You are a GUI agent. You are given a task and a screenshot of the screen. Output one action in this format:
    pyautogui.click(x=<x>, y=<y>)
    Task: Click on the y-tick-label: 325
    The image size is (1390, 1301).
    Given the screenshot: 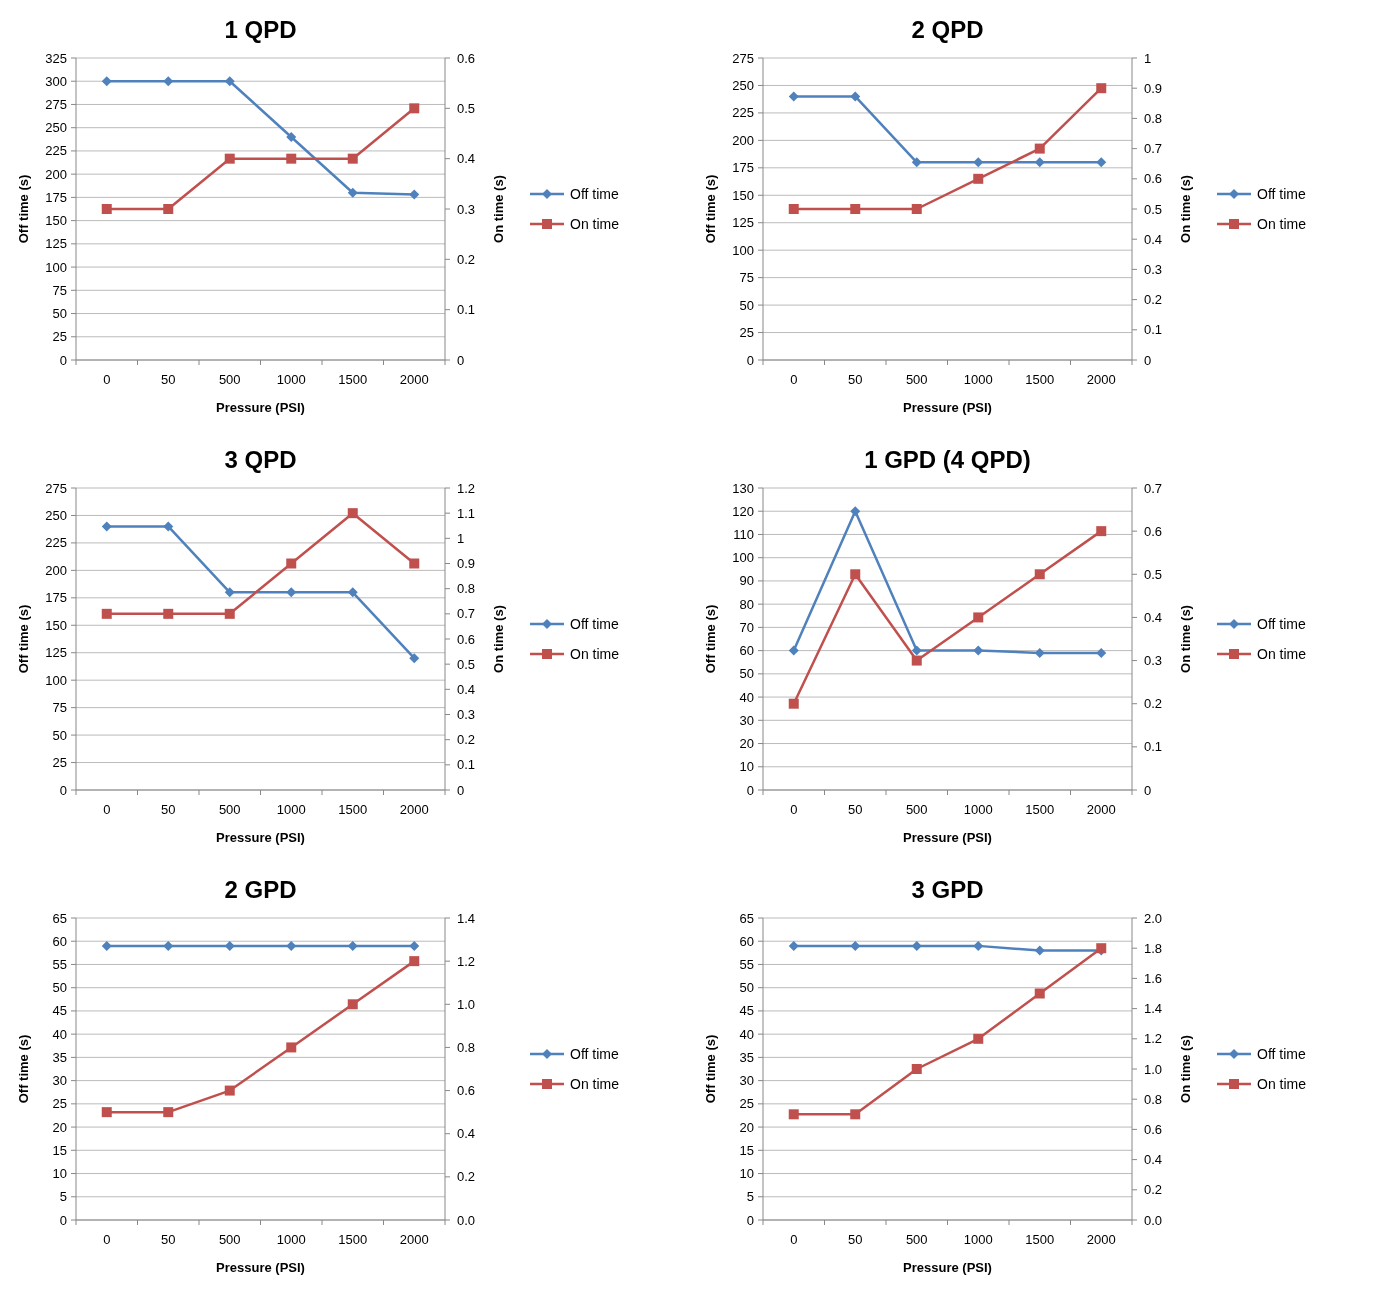 What is the action you would take?
    pyautogui.click(x=56, y=58)
    